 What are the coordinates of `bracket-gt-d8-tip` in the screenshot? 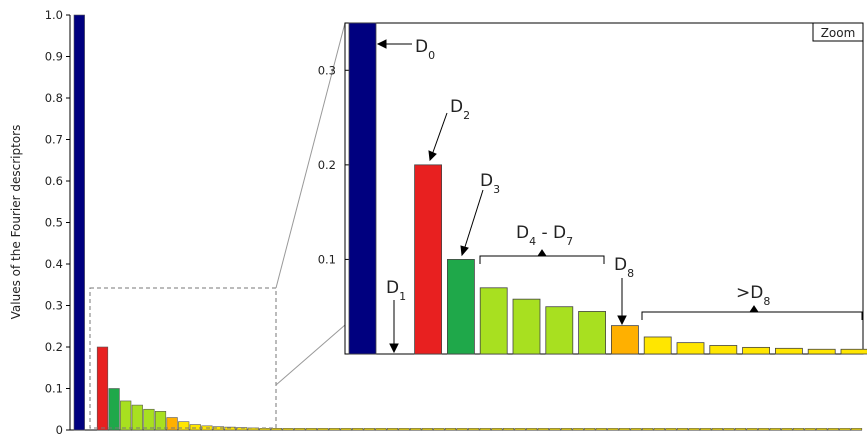 It's located at (754, 309).